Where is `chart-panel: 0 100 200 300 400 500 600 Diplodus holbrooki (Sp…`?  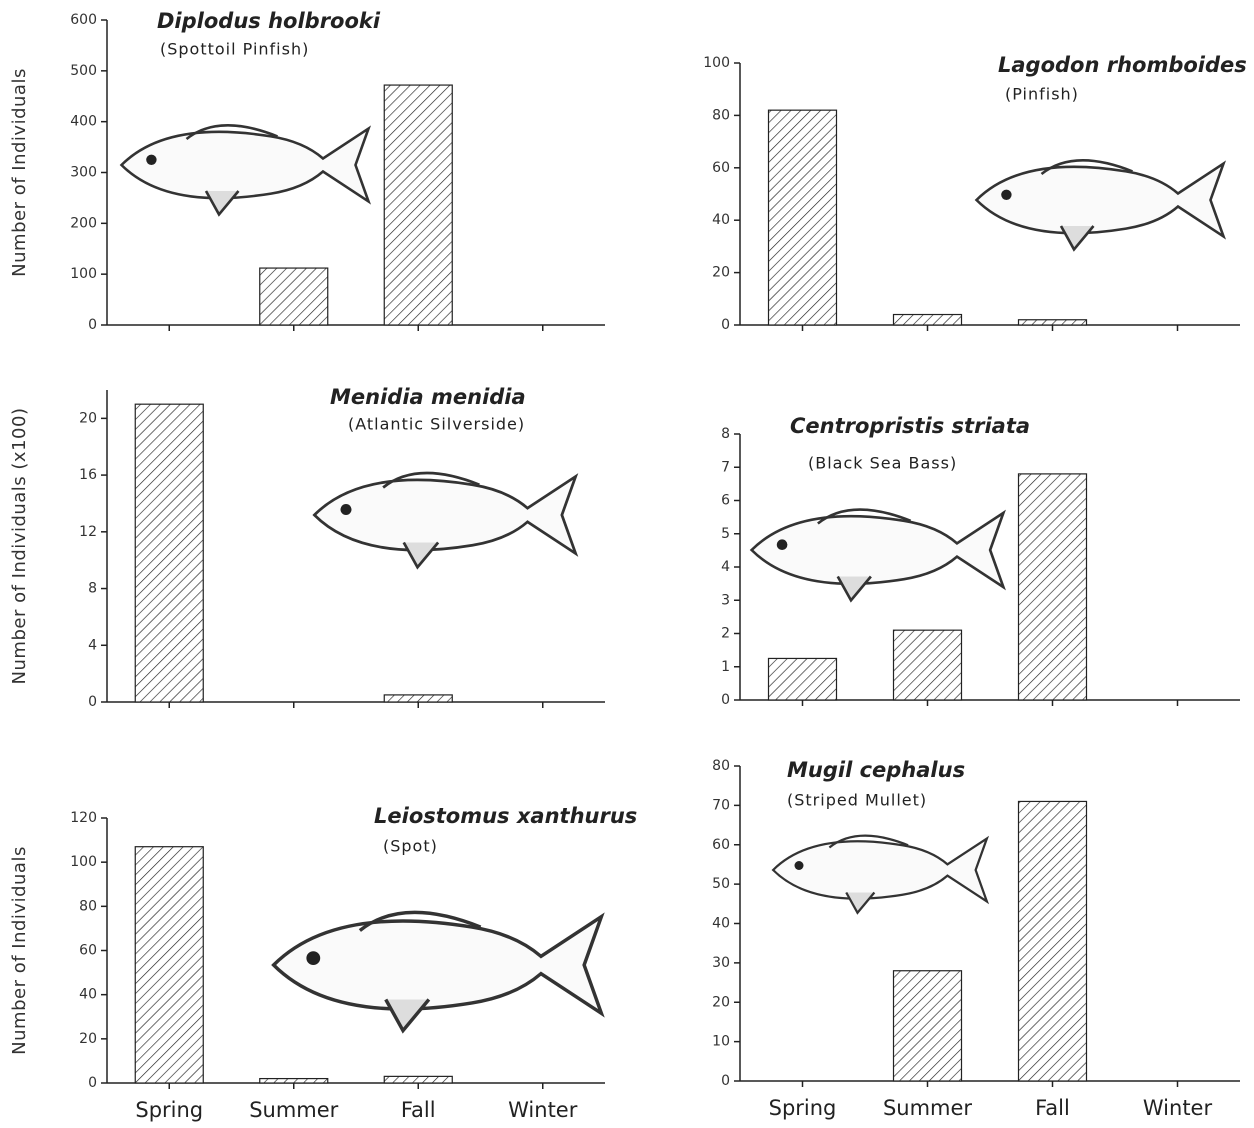
chart-panel: 0 100 200 300 400 500 600 Diplodus holbrooki (Sp… is located at coordinates (307, 171).